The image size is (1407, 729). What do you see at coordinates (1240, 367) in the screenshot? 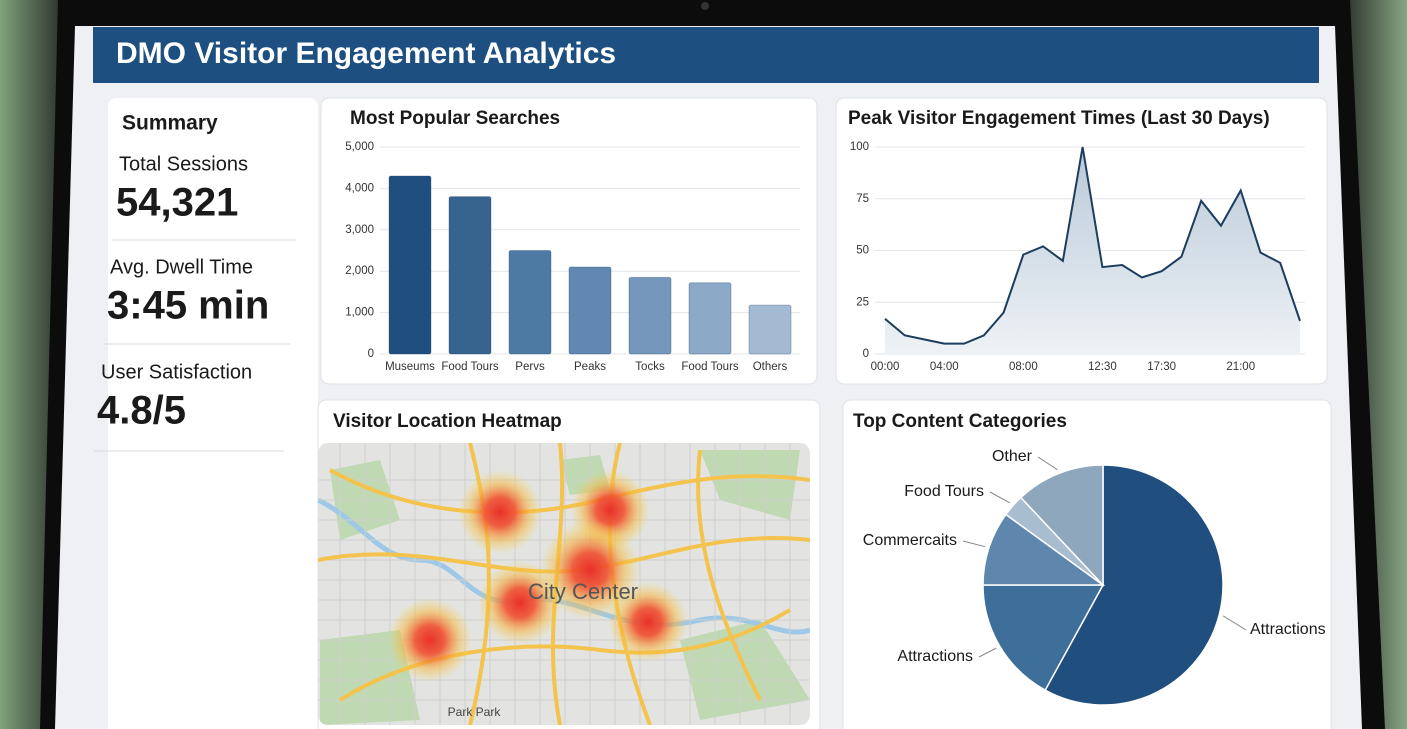
I see `x-tick-label: 21:00` at bounding box center [1240, 367].